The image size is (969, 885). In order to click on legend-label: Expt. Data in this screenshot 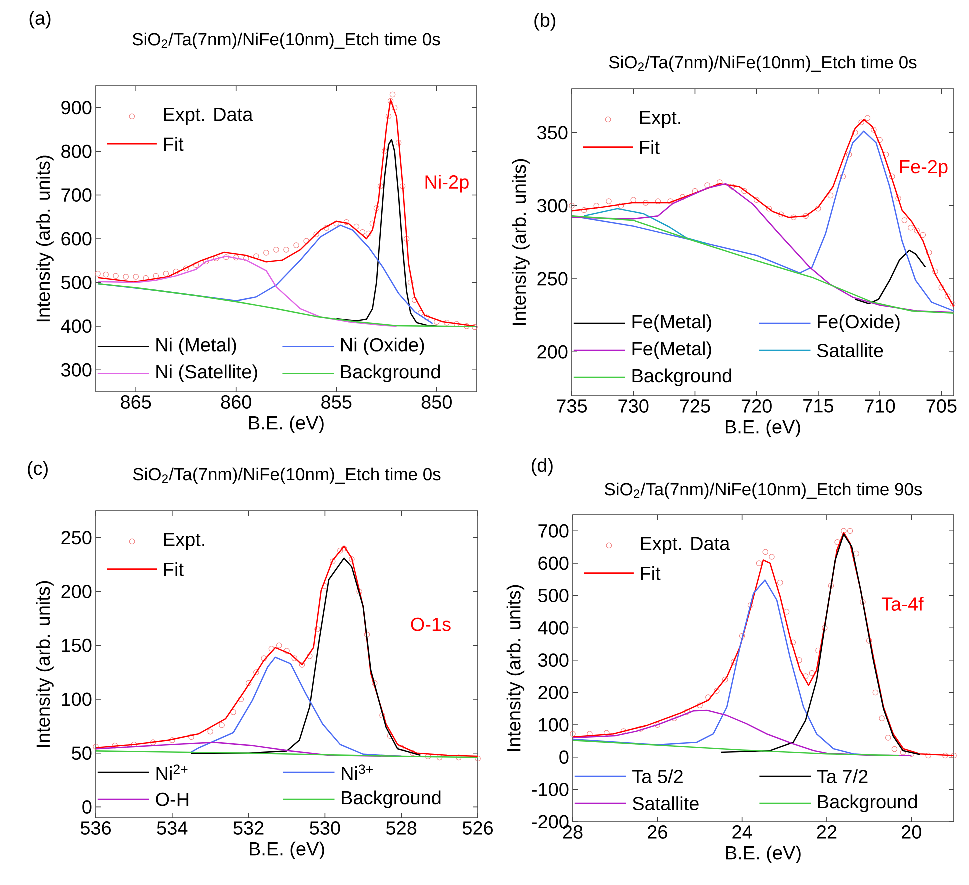, I will do `click(209, 117)`.